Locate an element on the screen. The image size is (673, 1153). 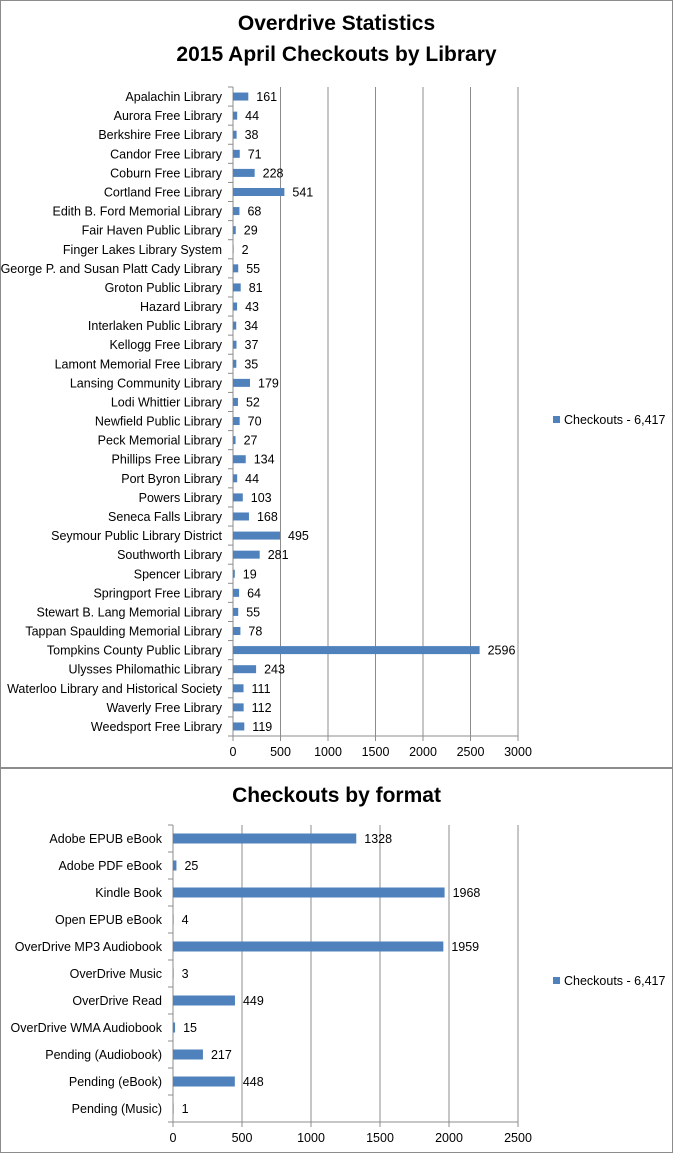
y-tick-label: Hazard Library is located at coordinates (181, 307).